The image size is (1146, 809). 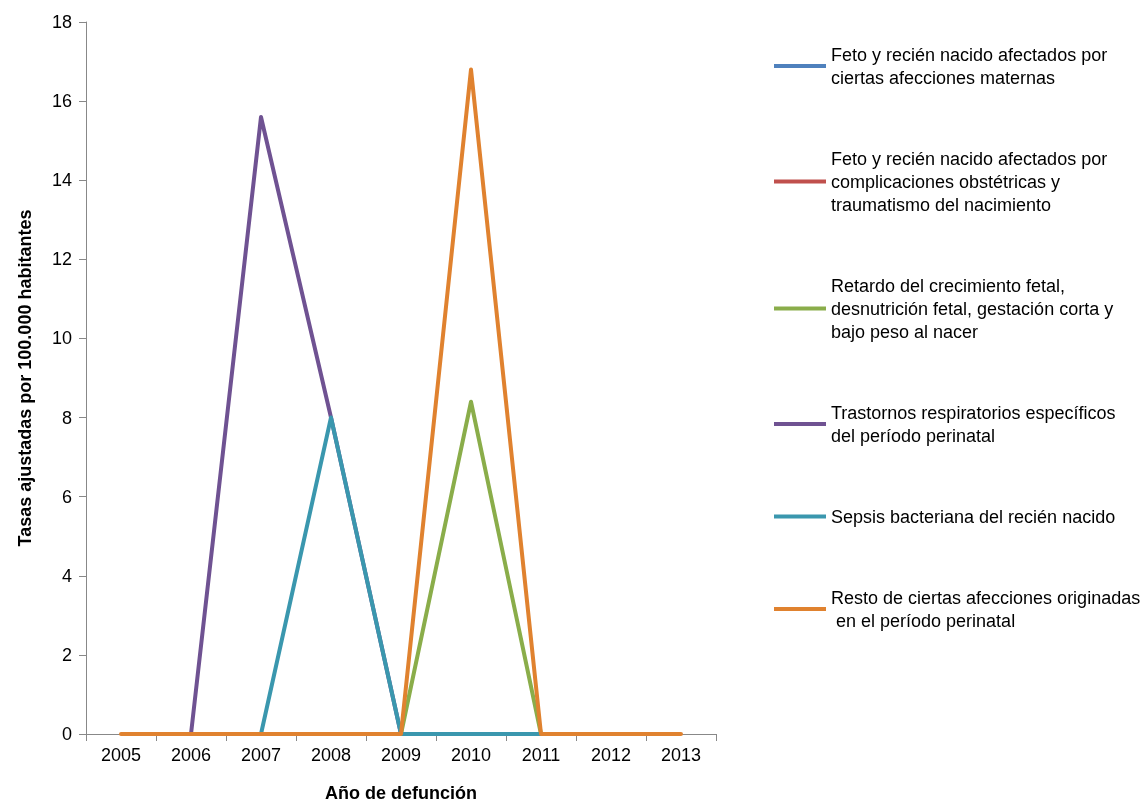 I want to click on y-tick-label: 12, so click(x=61, y=259).